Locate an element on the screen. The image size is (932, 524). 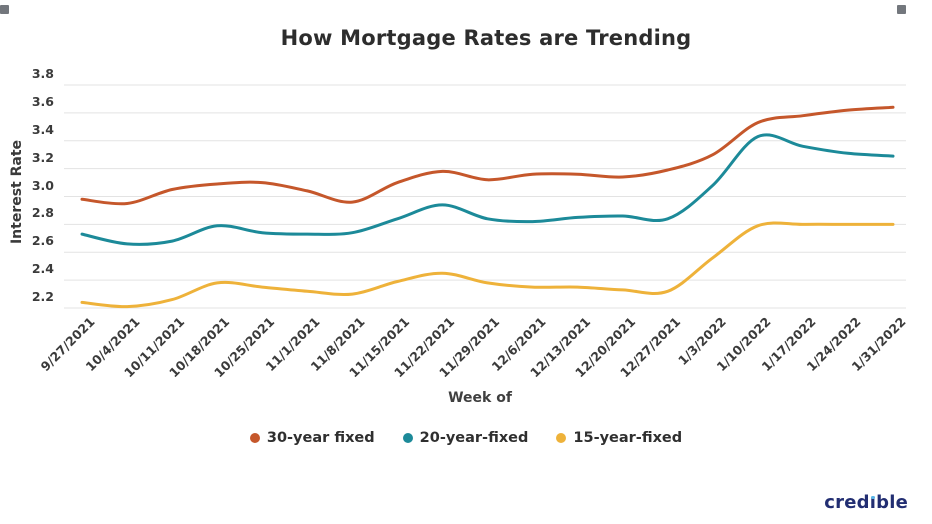
y-tick-label: 3.4 is located at coordinates (42, 129).